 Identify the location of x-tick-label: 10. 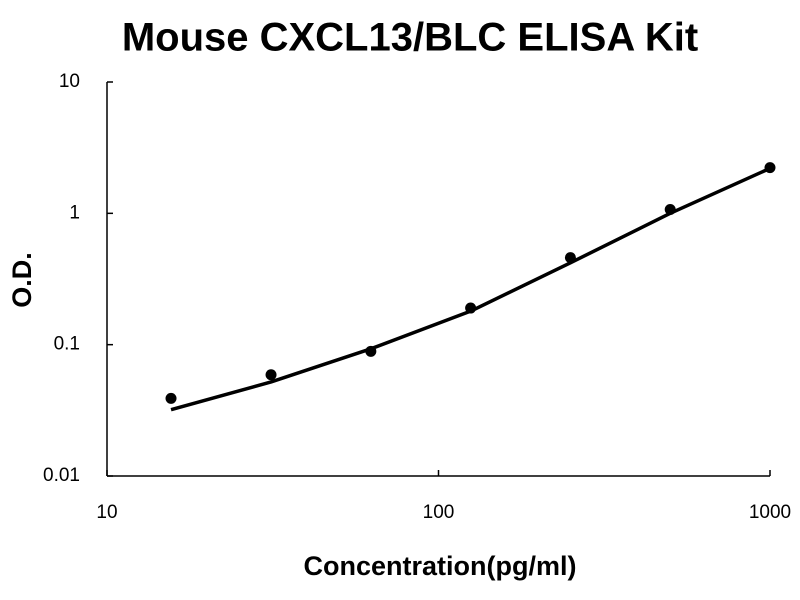
(106, 512).